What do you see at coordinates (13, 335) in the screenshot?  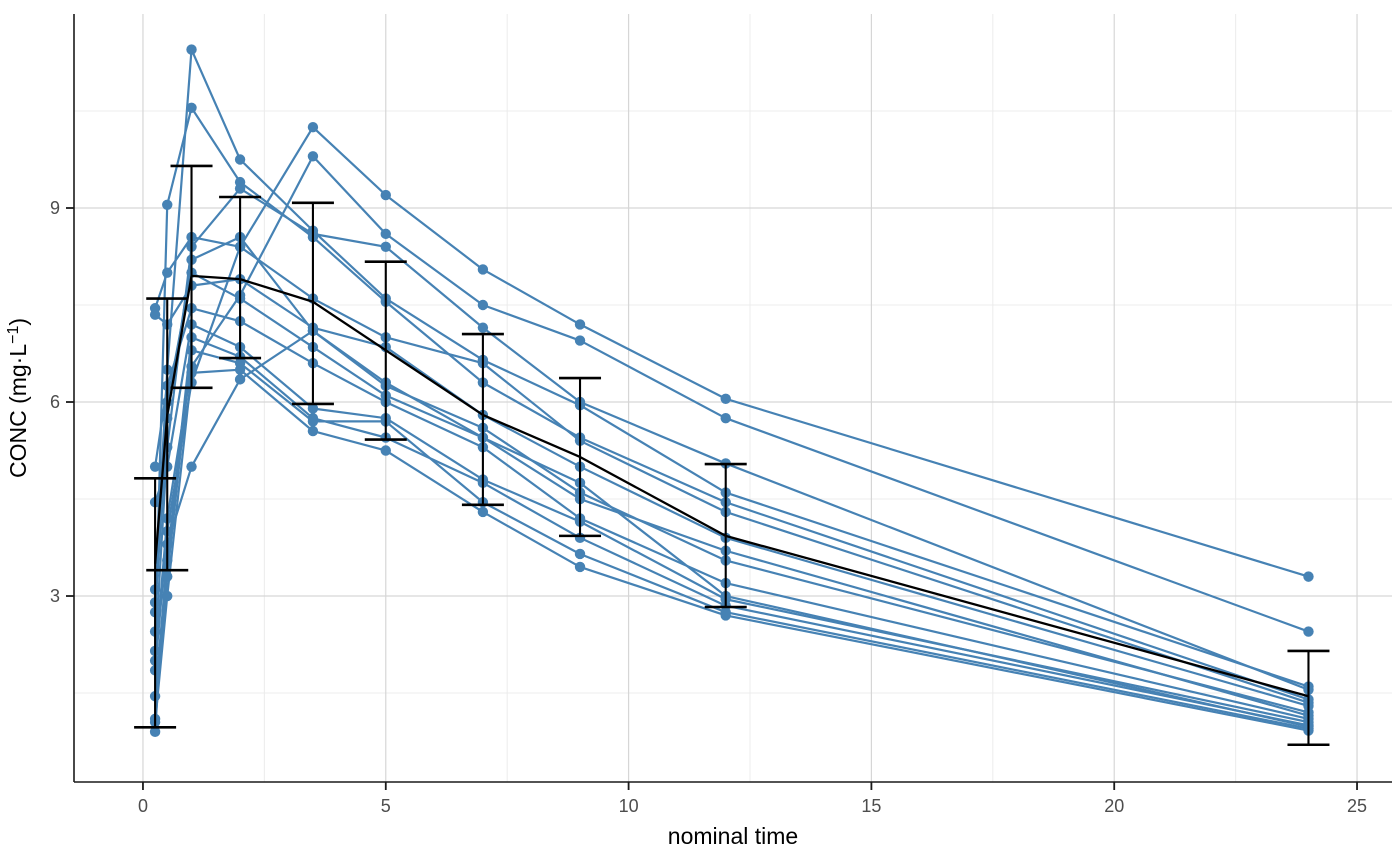 I see `y-axis-title-superscript: −1` at bounding box center [13, 335].